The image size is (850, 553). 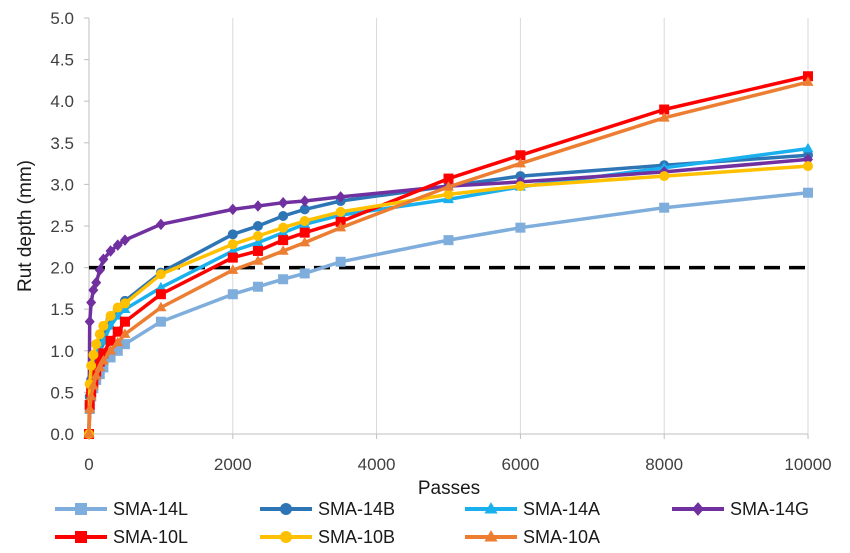 What do you see at coordinates (769, 509) in the screenshot?
I see `legend-label: SMA-14G` at bounding box center [769, 509].